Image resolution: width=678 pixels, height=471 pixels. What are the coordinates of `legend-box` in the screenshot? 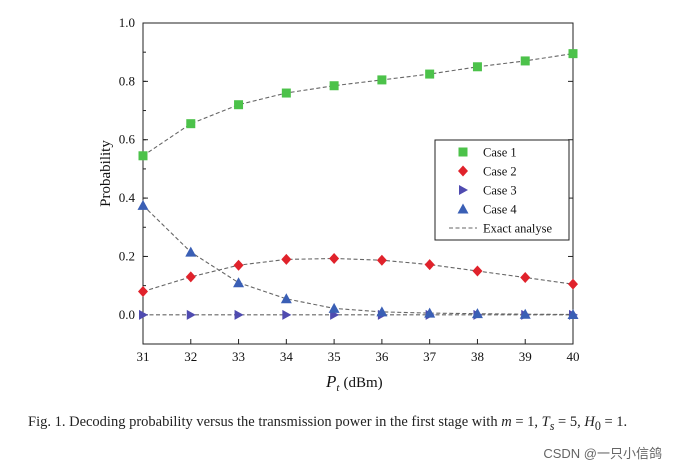 It's located at (502, 190).